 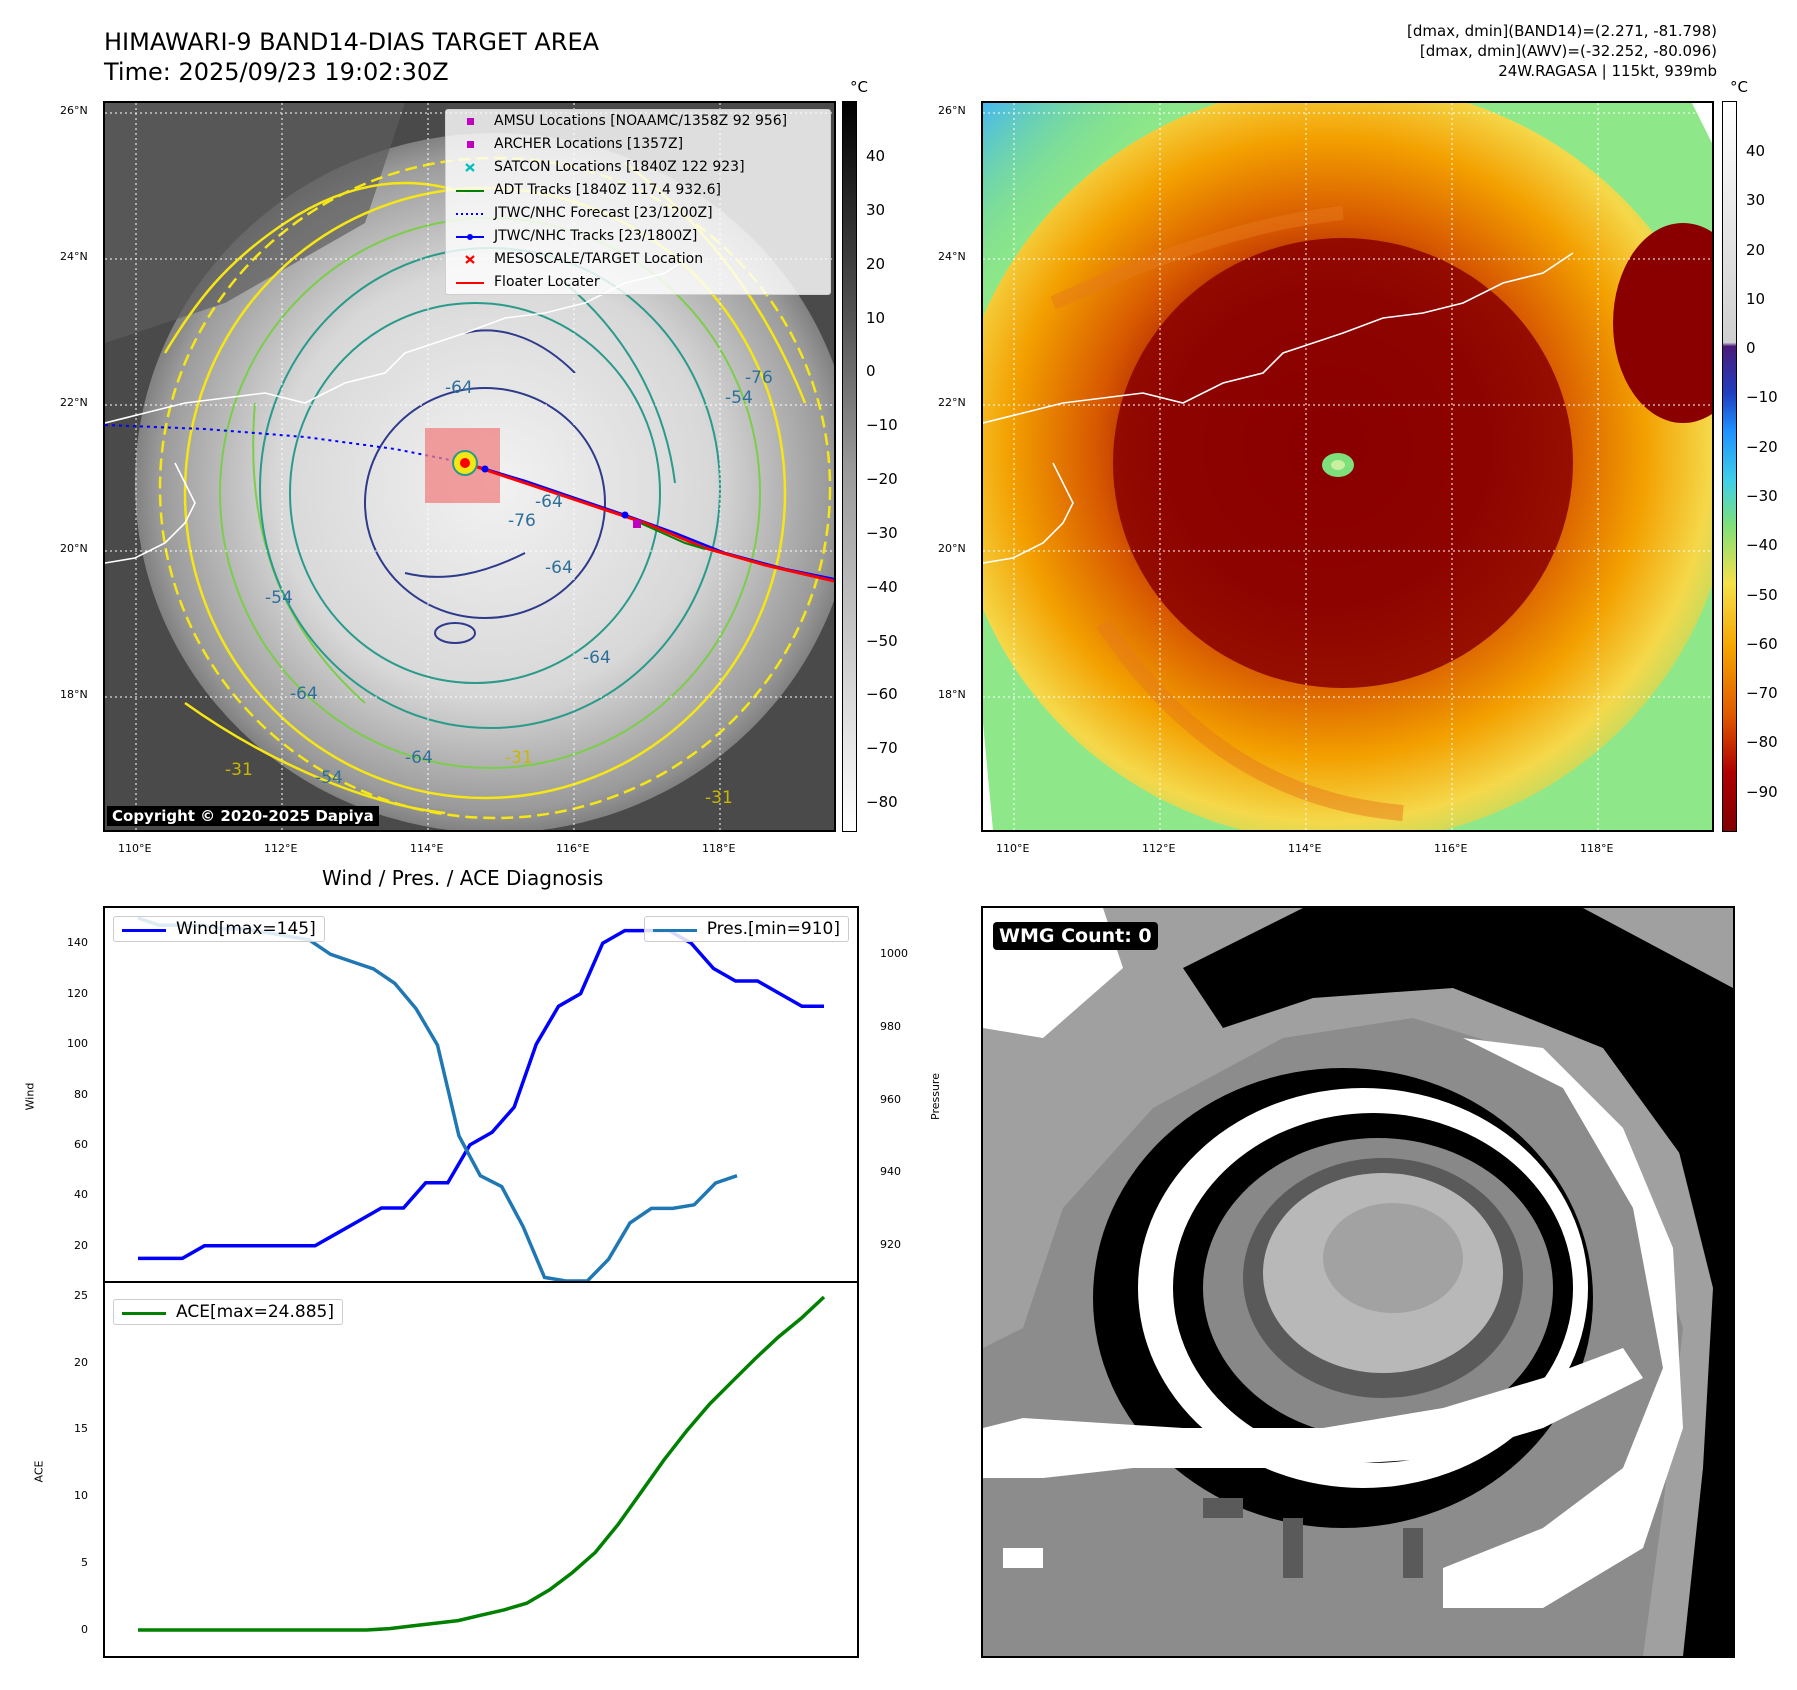 I want to click on info-line-storm: 24W.RAGASA | 115kt, 939mb, so click(x=1607, y=71).